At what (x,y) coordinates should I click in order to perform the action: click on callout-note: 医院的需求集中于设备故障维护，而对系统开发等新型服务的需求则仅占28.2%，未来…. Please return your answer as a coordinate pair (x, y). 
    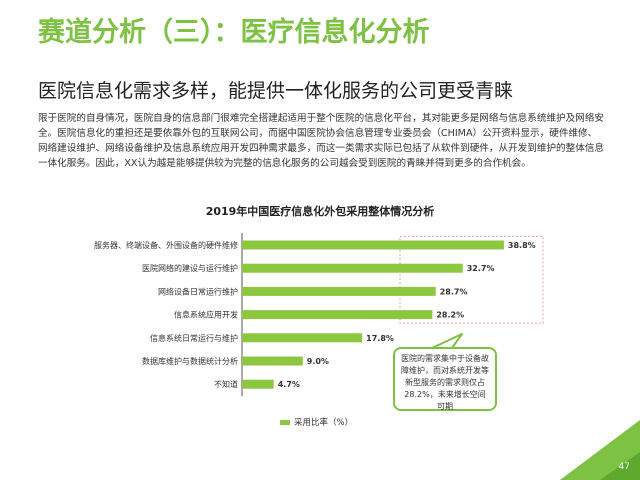
    Looking at the image, I should click on (445, 379).